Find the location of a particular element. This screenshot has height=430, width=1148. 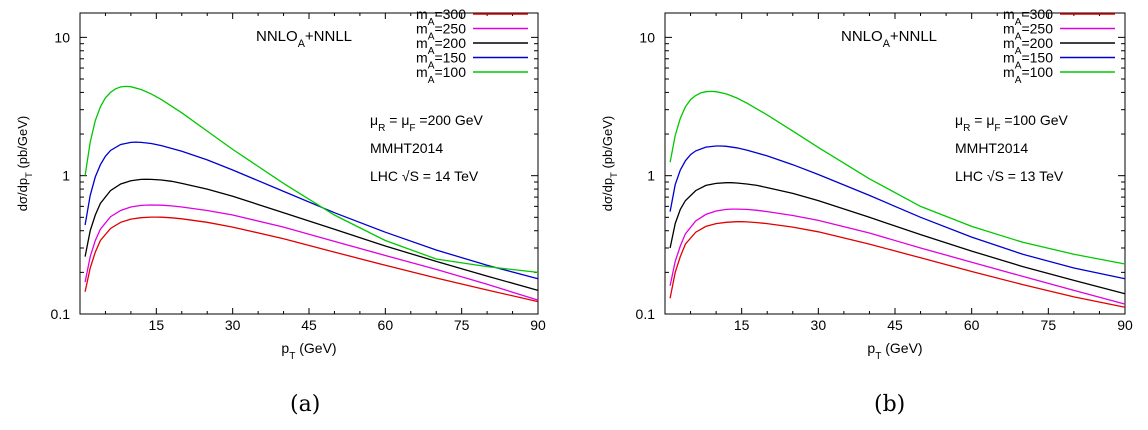

annotation-text: LHC √S = 13 TeV is located at coordinates (1009, 176).